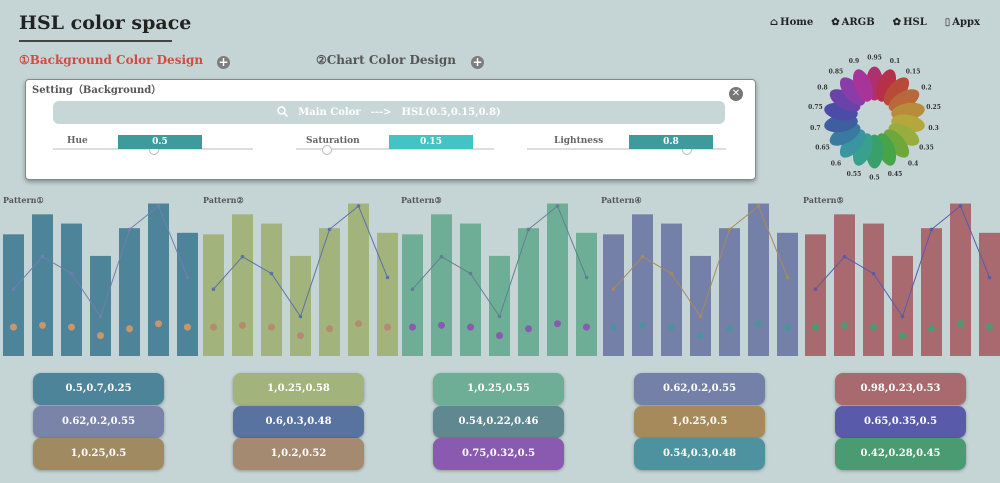 This screenshot has height=483, width=1000. Describe the element at coordinates (451, 112) in the screenshot. I see `main-color-value: HSL(0.5,0.15,0.8)` at that location.